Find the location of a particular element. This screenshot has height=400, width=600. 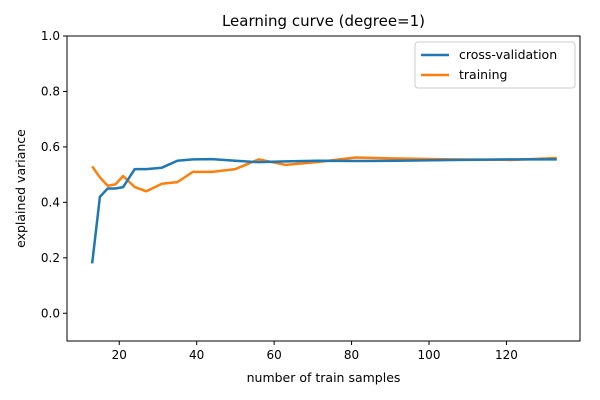

y-axis-label: explained variance is located at coordinates (20, 188).